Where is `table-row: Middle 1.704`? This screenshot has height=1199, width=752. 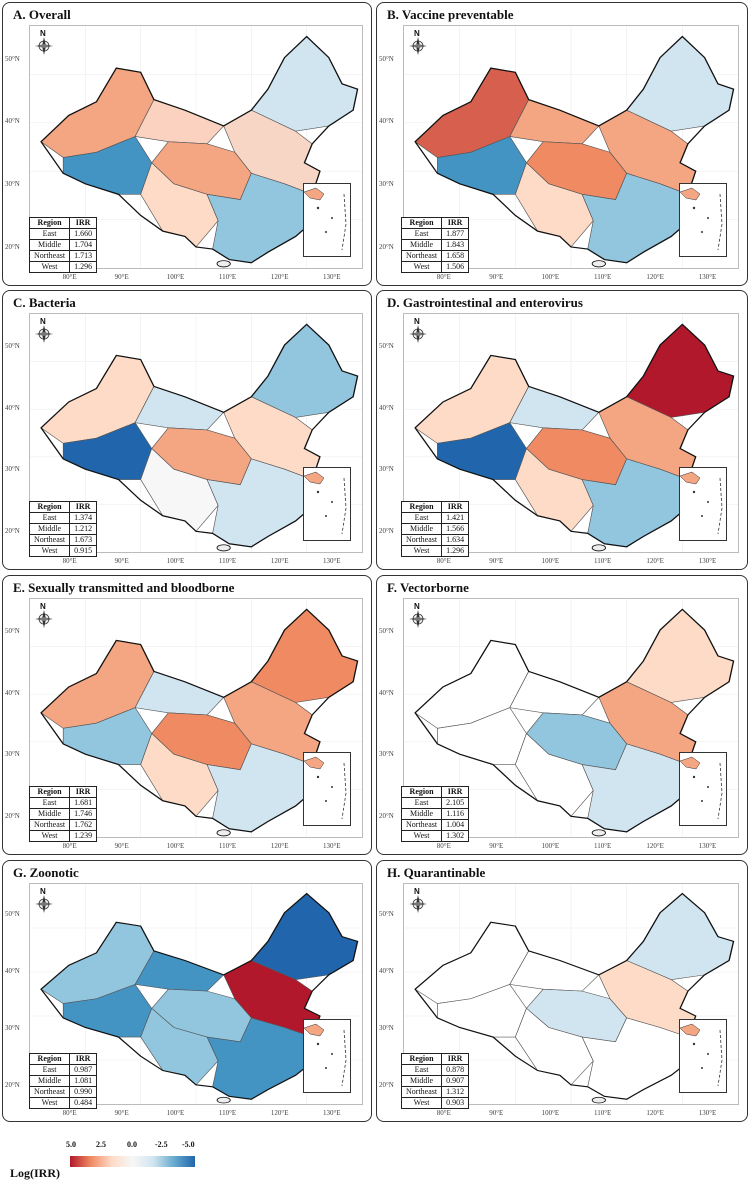 table-row: Middle 1.704 is located at coordinates (63, 245).